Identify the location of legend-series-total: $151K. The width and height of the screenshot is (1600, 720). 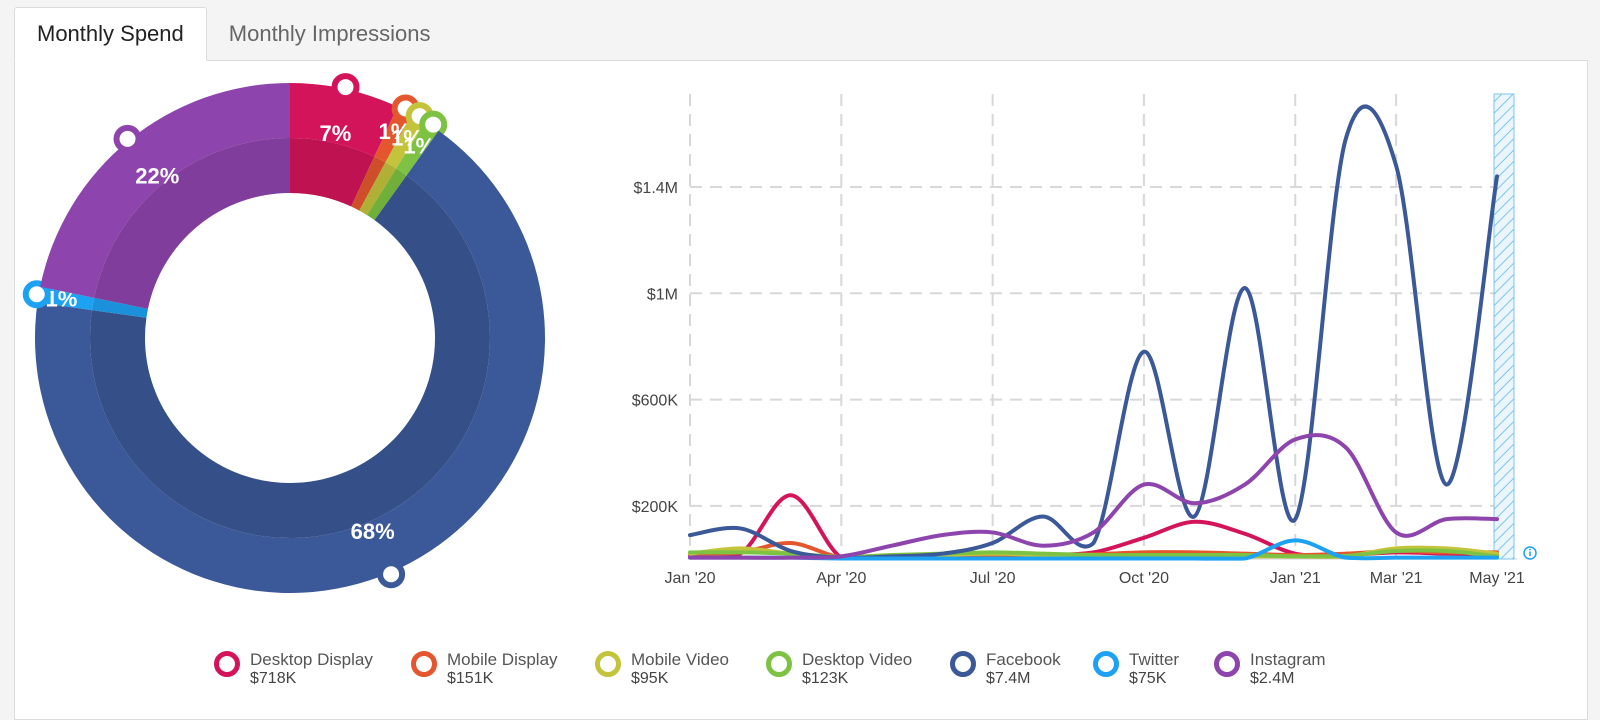
(470, 678).